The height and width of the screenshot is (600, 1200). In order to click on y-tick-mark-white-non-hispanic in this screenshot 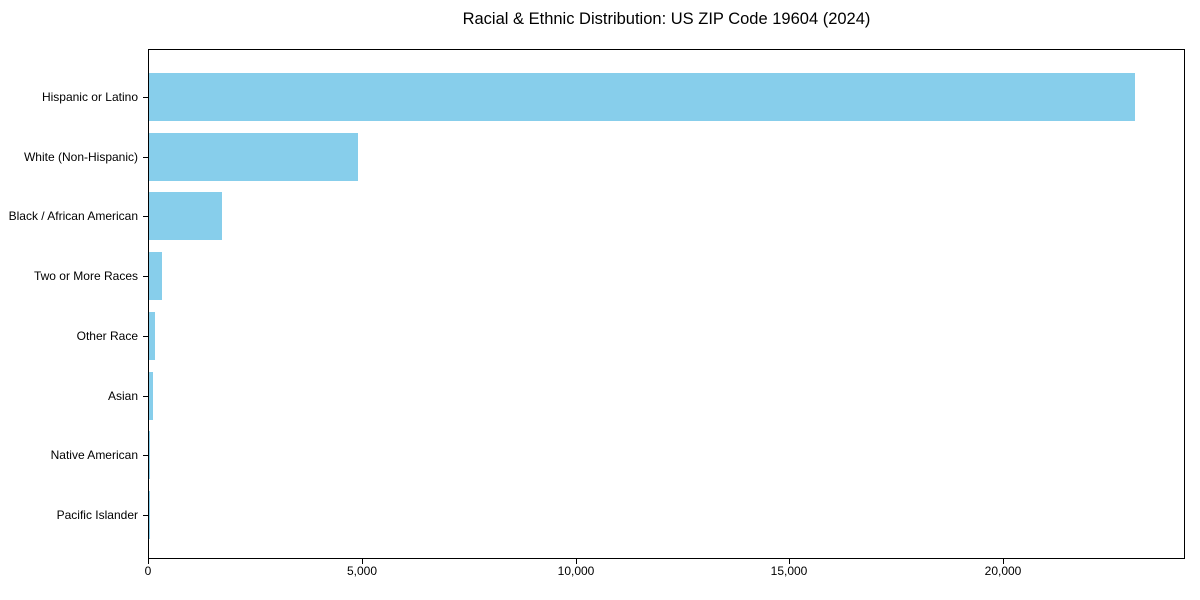, I will do `click(145, 157)`.